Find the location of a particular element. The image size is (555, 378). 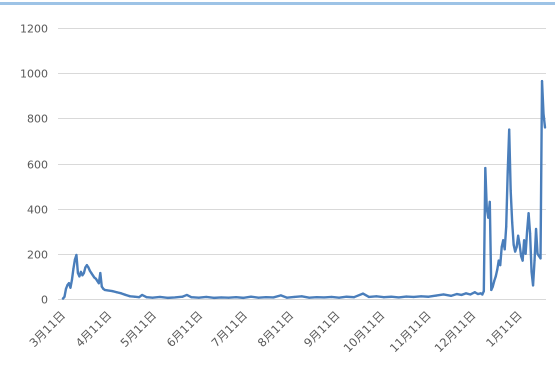

y-axis-labels: 0 200 400 600 800 1000 1200 is located at coordinates (34, 165).